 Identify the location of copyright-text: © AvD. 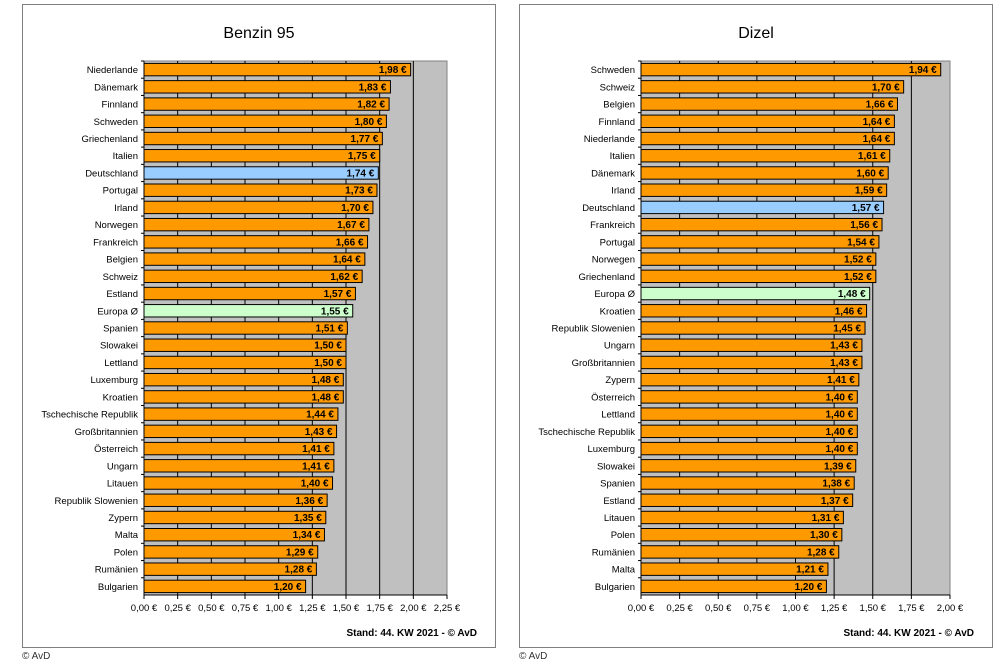
(533, 656).